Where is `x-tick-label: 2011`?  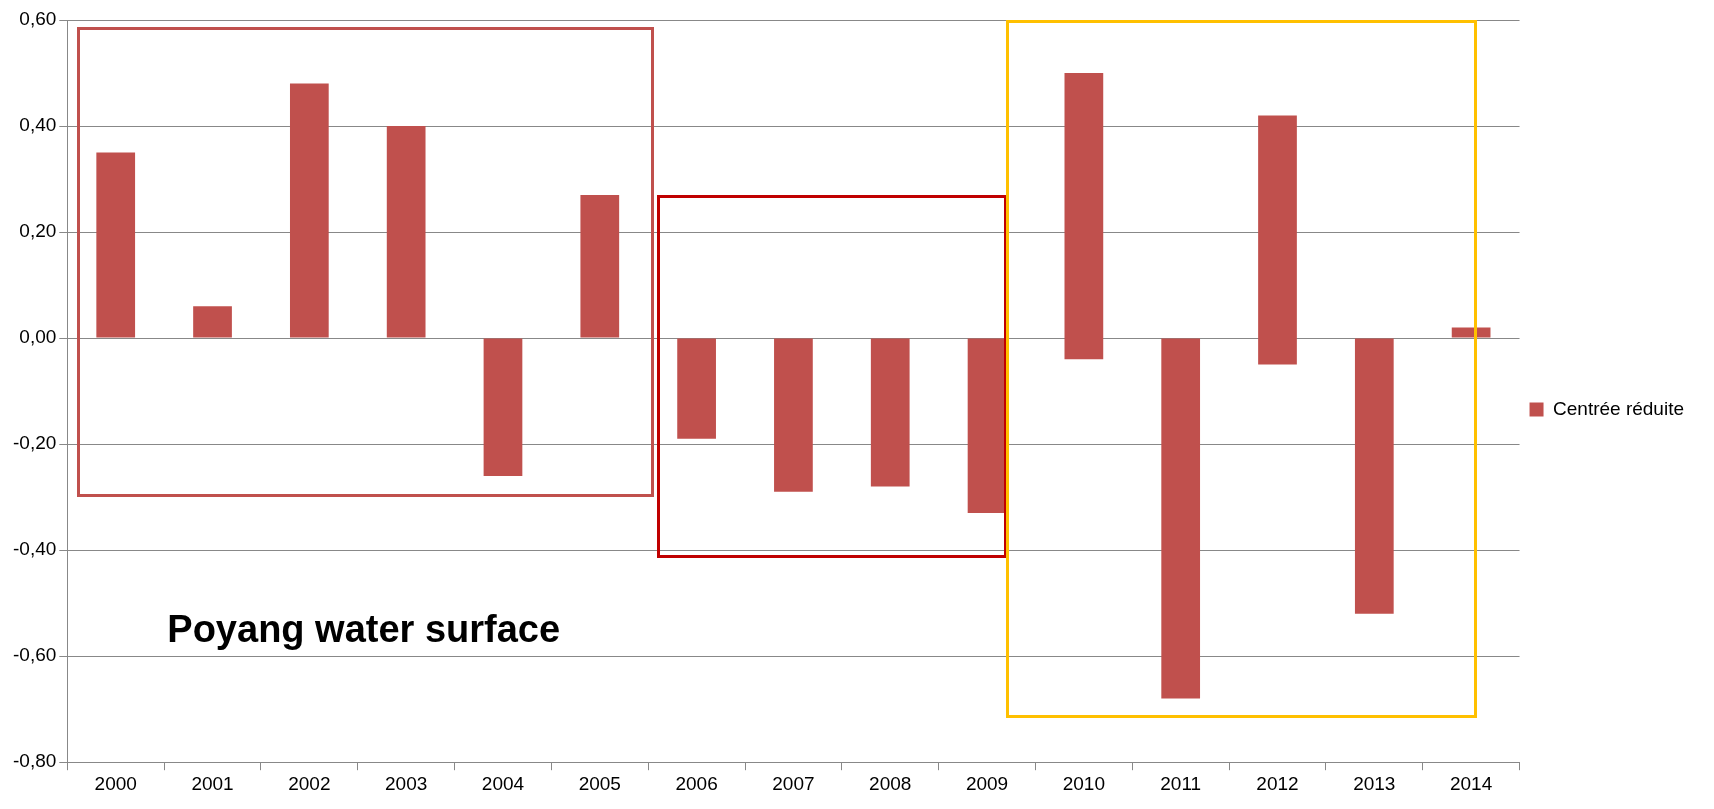
x-tick-label: 2011 is located at coordinates (1181, 783).